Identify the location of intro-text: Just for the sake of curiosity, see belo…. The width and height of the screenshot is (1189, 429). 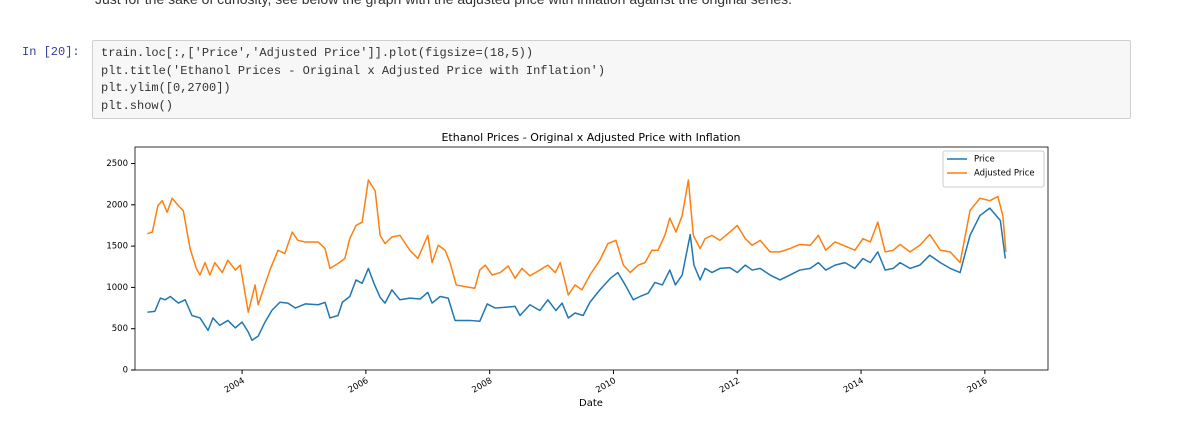
(443, 3).